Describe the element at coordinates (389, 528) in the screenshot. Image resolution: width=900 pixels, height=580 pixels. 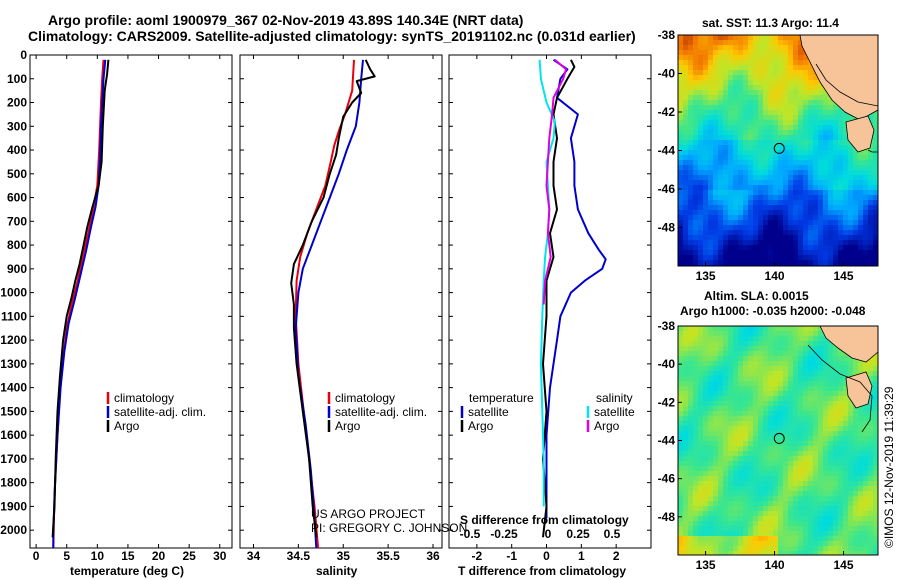
I see `pi-credit: PI: GREGORY C. JOHNSON` at that location.